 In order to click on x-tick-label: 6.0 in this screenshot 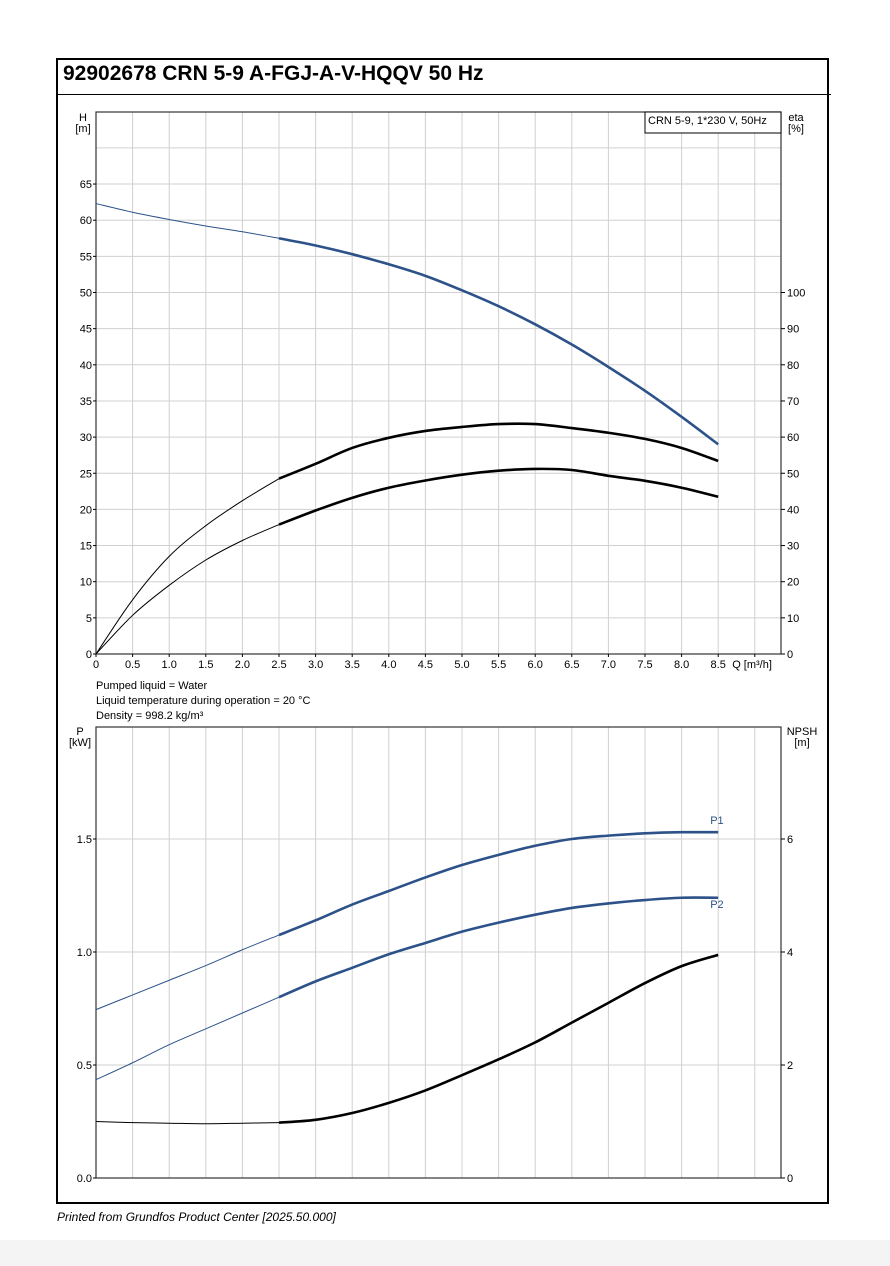, I will do `click(535, 665)`.